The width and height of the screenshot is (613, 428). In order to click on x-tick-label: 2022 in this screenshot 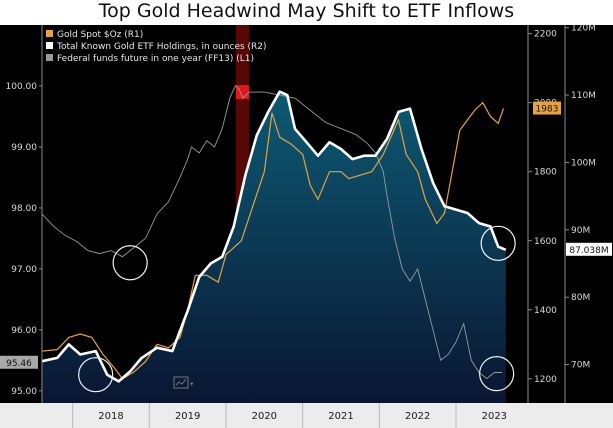, I will do `click(417, 416)`.